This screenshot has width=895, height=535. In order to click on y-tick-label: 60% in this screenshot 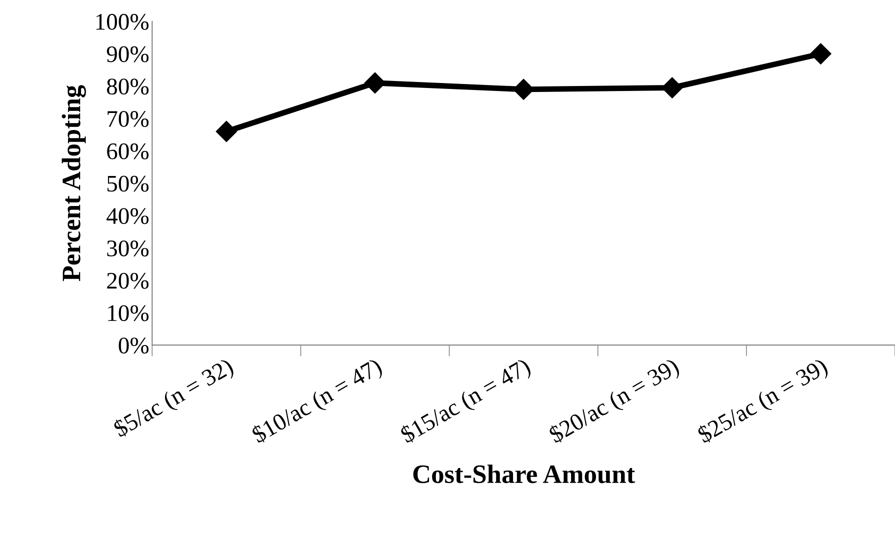, I will do `click(128, 151)`.